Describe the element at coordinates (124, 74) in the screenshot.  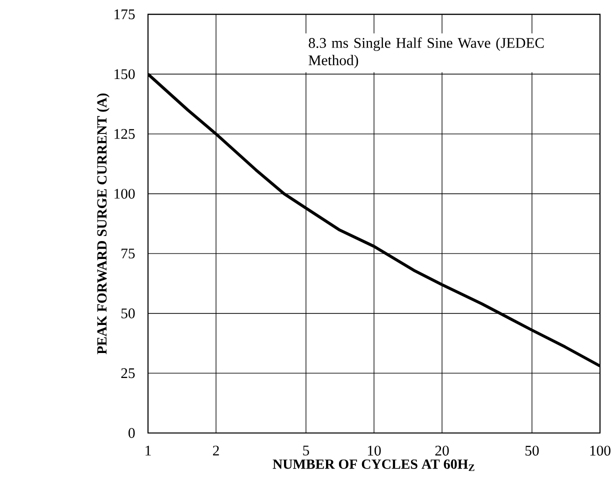
I see `y-tick-label: 150` at that location.